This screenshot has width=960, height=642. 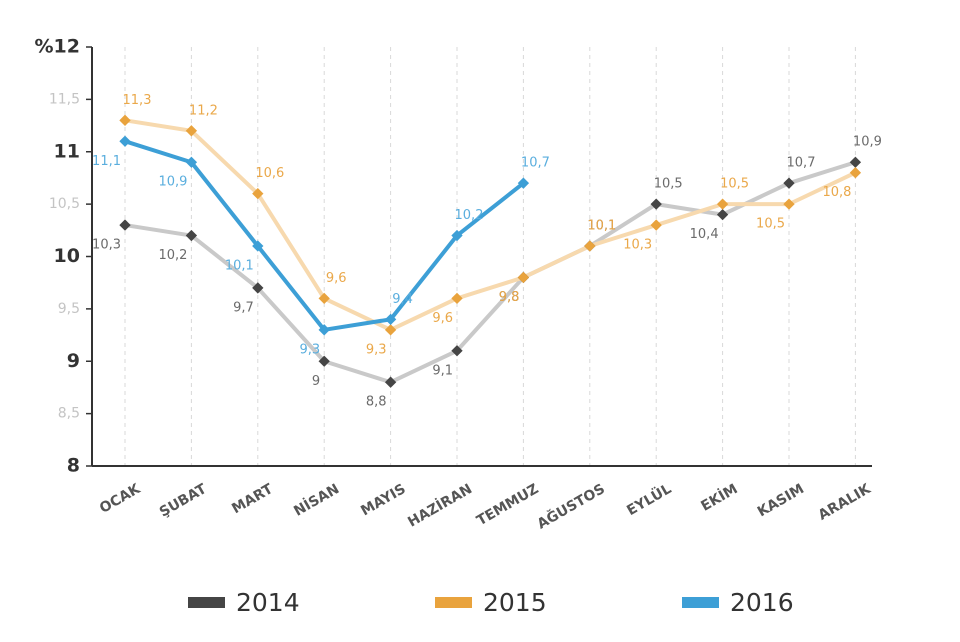 I want to click on y-tick-label: 10, so click(x=67, y=256).